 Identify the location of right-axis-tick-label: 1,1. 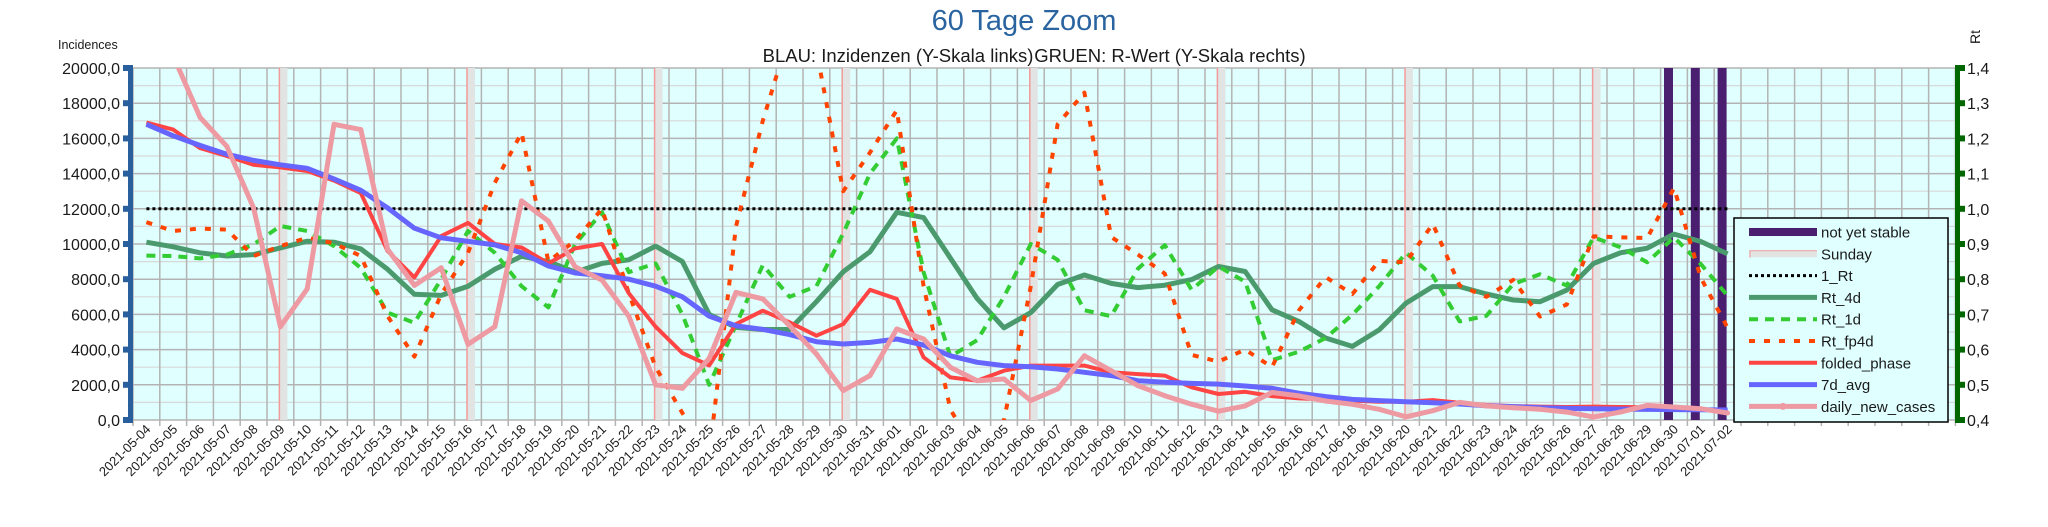
(1978, 175).